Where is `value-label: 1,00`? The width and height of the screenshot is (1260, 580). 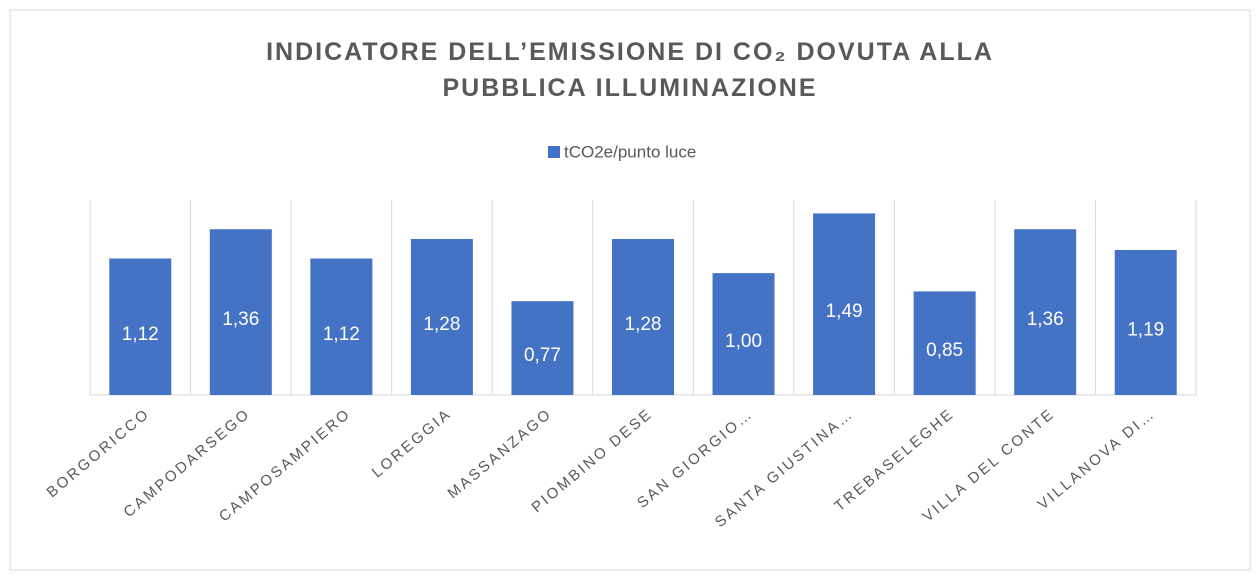
value-label: 1,00 is located at coordinates (743, 341).